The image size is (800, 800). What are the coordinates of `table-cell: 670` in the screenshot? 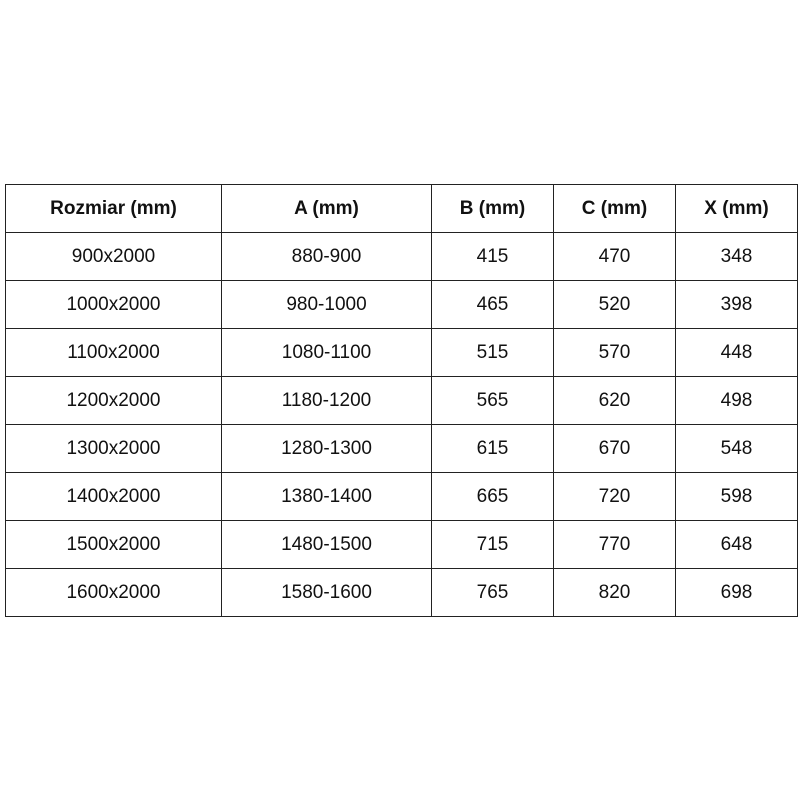 It's located at (614, 448).